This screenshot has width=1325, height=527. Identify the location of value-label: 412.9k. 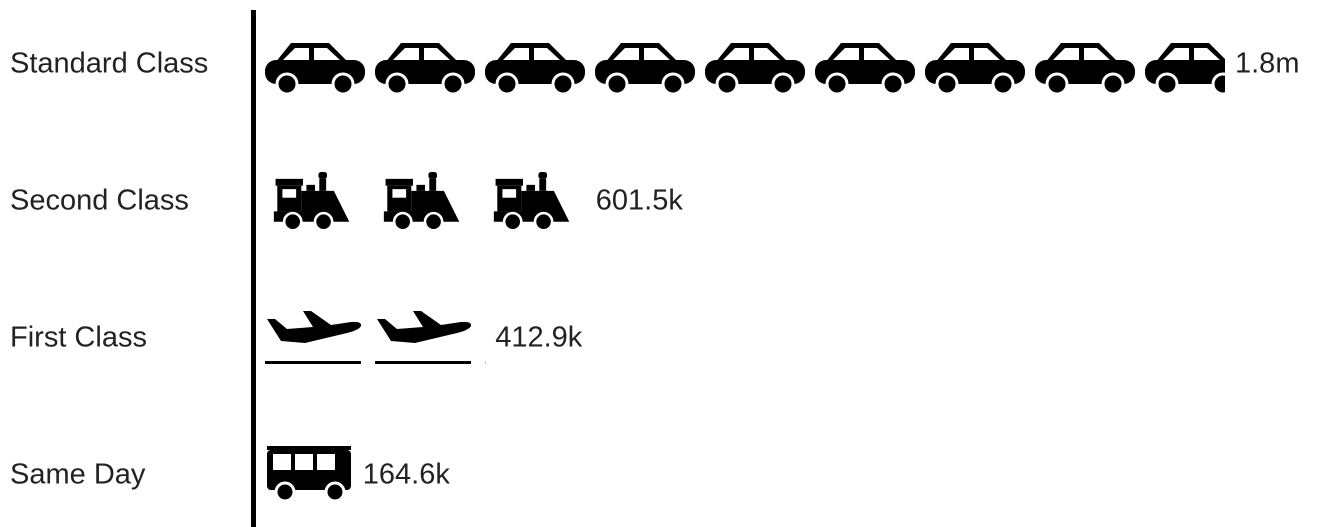
(539, 338).